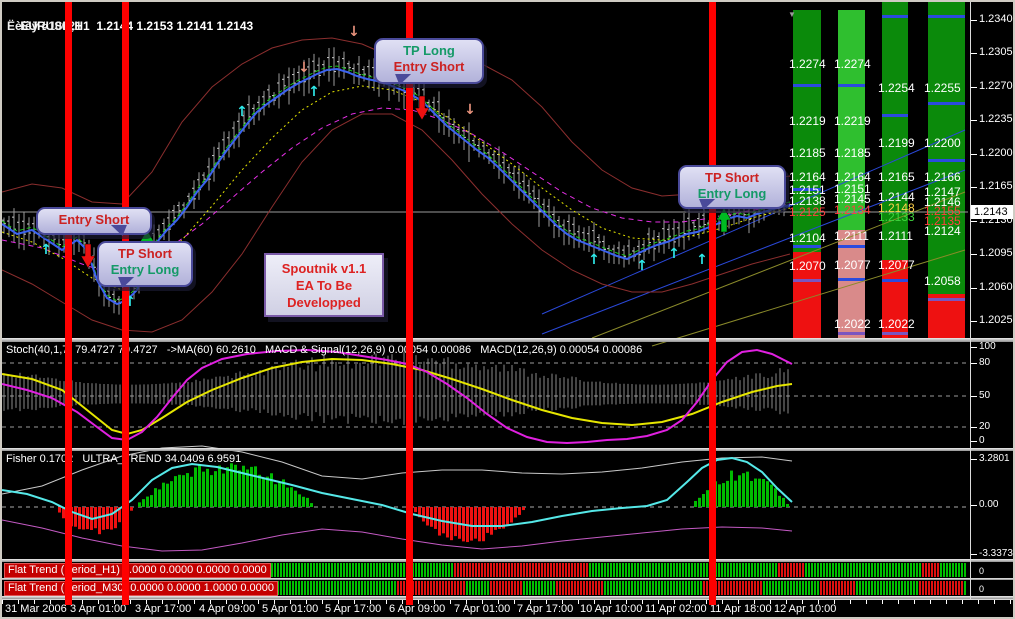 This screenshot has height=619, width=1015. I want to click on column-price-label: 1.2219, so click(852, 121).